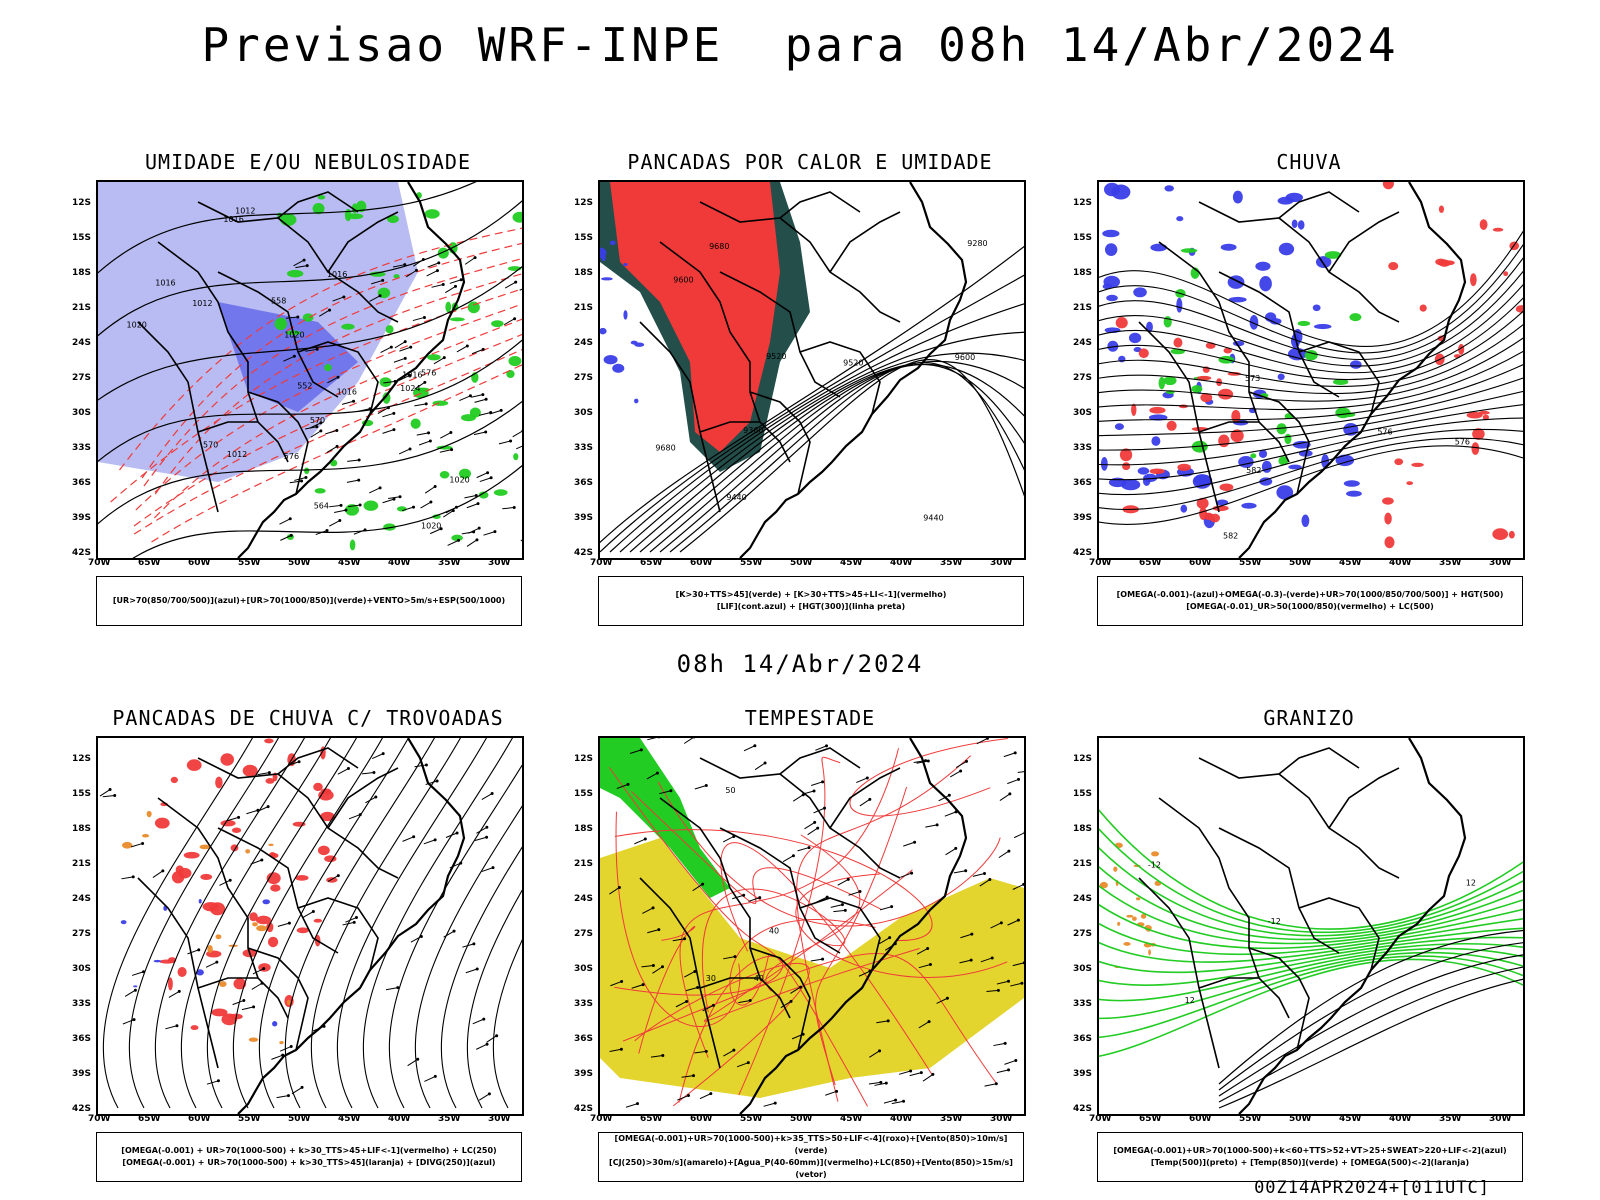  What do you see at coordinates (308, 162) in the screenshot?
I see `panel-title: UMIDADE E/OU NEBULOSIDADE` at bounding box center [308, 162].